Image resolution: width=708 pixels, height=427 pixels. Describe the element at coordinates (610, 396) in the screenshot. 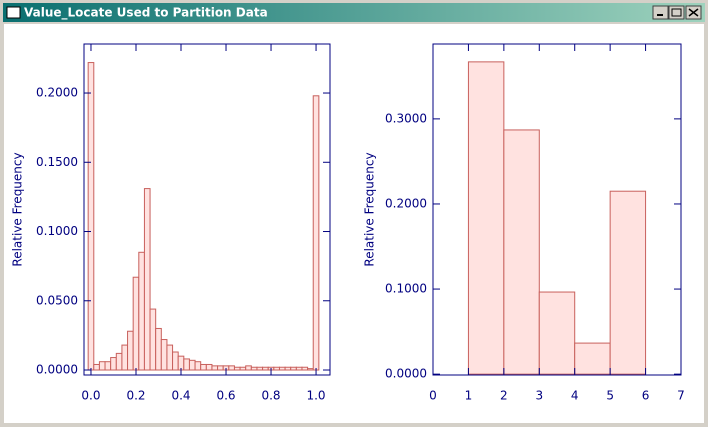

I see `x-tick-label: 5` at that location.